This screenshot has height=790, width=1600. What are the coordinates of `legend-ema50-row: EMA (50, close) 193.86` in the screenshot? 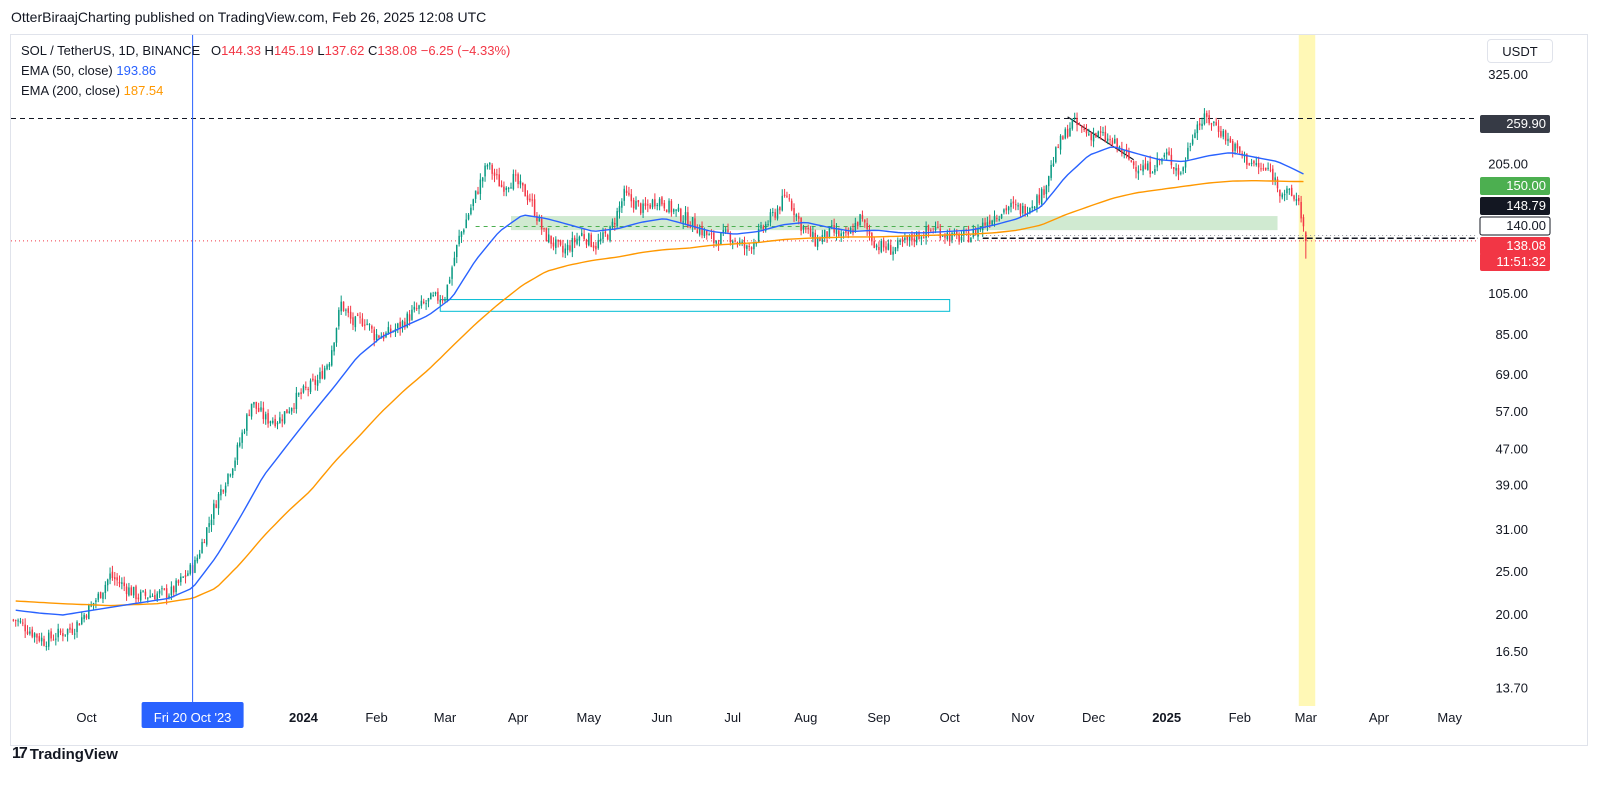 It's located at (265, 71).